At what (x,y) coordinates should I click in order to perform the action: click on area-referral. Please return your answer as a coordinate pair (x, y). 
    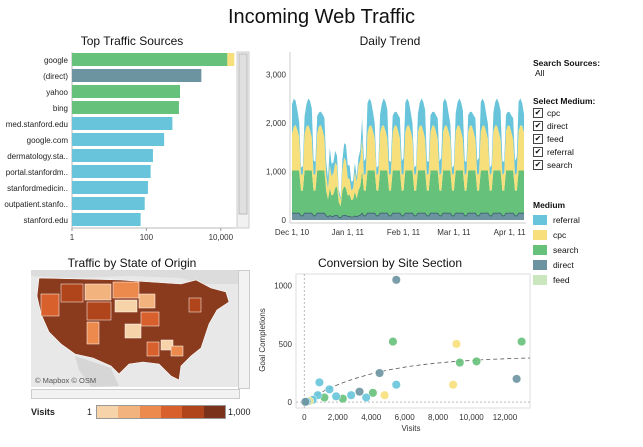
    Looking at the image, I should click on (408, 149).